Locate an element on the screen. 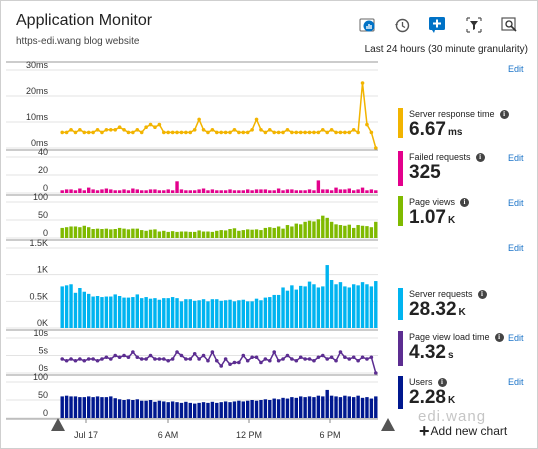  chart-page-views: 100 50 0 is located at coordinates (192, 215).